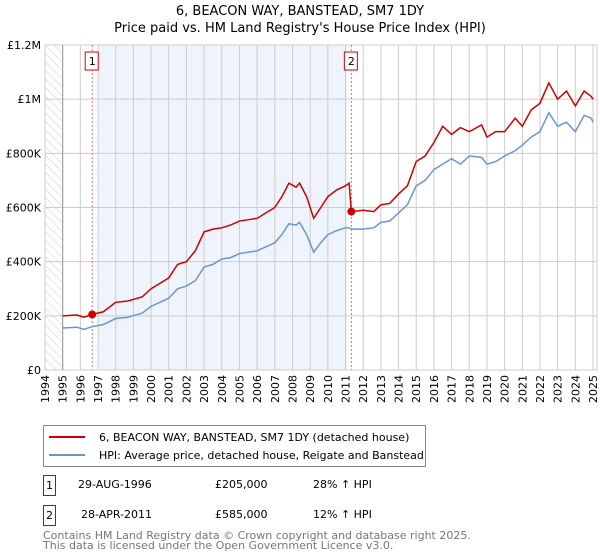 This screenshot has width=600, height=560. What do you see at coordinates (186, 389) in the screenshot?
I see `x-tick-label: 2002` at bounding box center [186, 389].